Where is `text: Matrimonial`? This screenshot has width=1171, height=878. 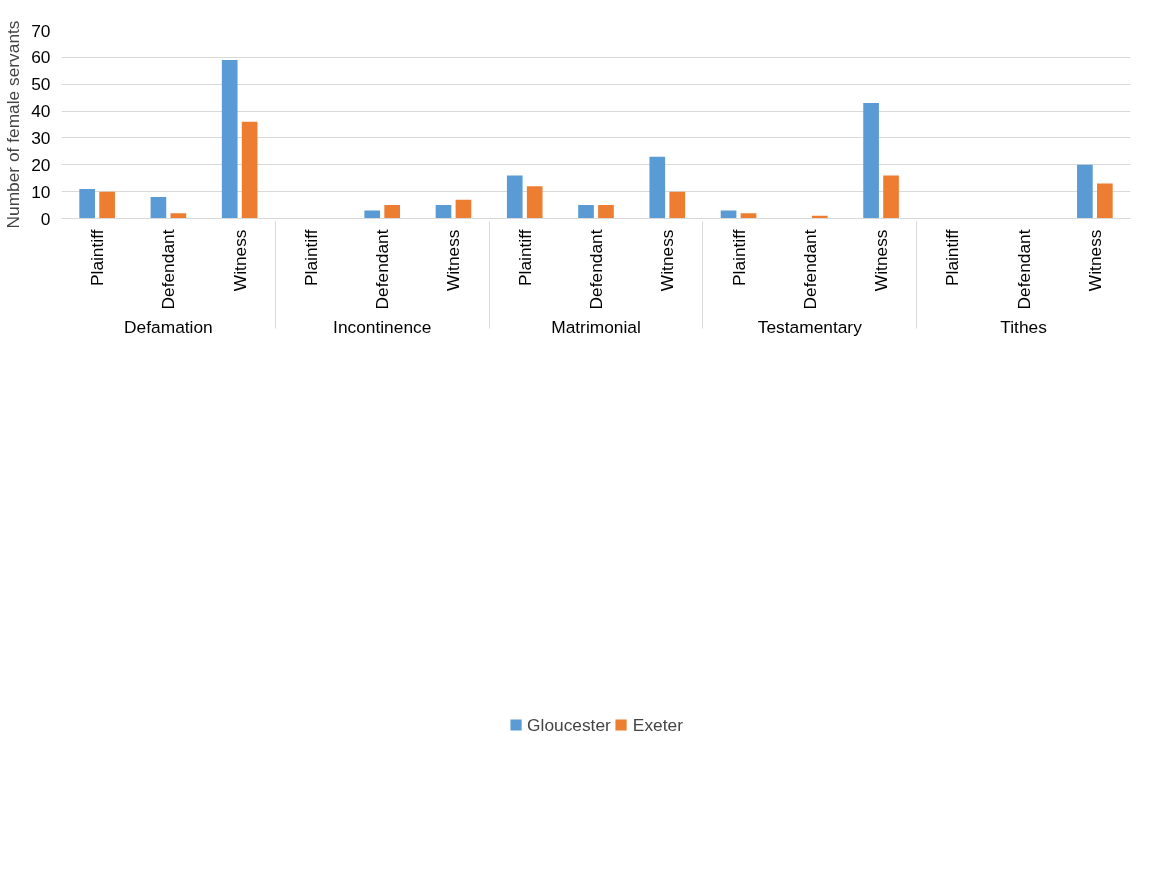
text: Matrimonial is located at coordinates (596, 327).